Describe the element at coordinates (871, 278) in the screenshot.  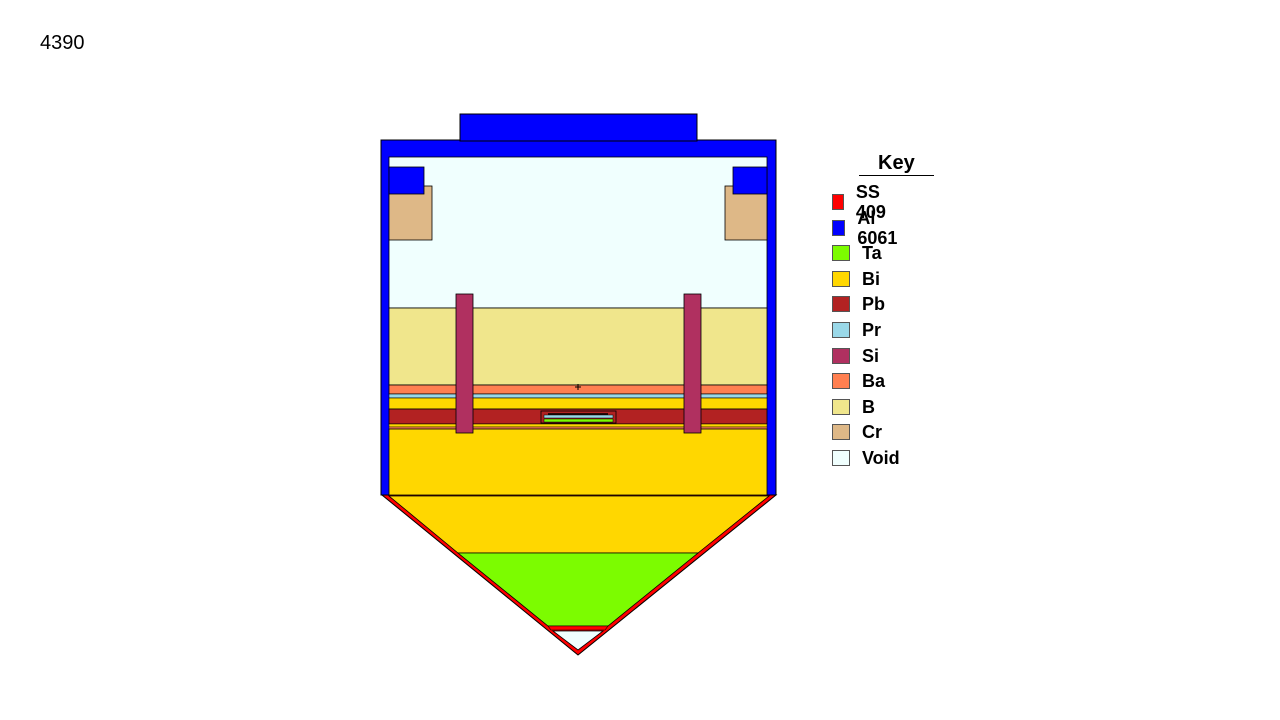
I see `legend-label: Bi` at that location.